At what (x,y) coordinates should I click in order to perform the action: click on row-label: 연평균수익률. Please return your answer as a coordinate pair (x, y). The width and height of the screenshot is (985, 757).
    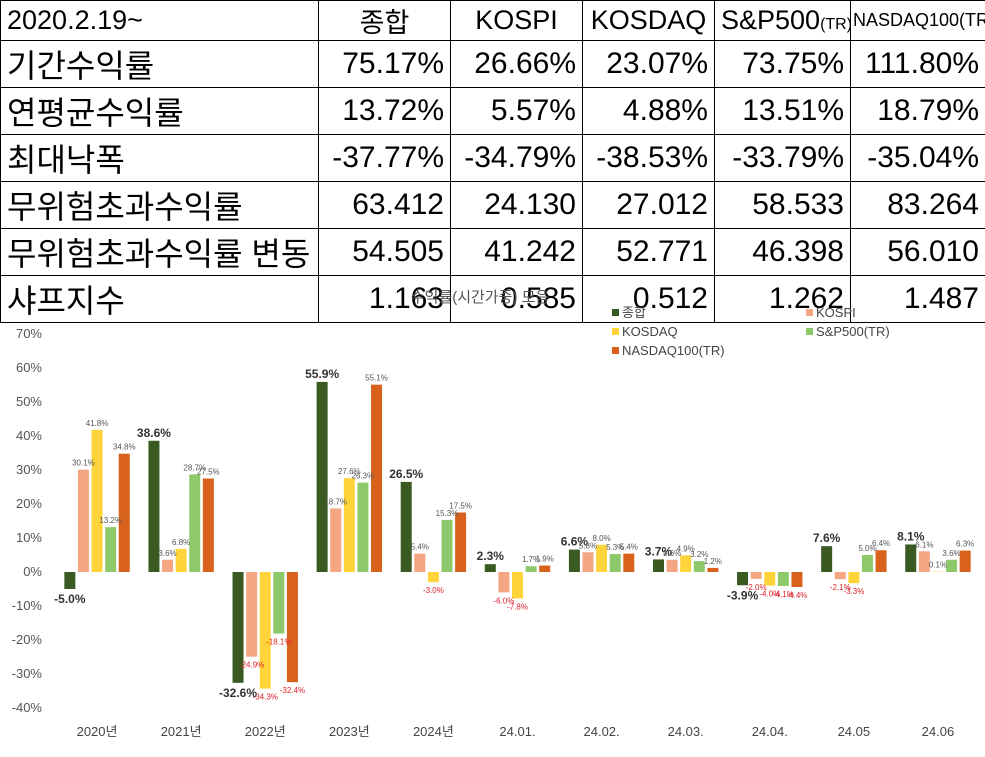
    Looking at the image, I should click on (160, 111).